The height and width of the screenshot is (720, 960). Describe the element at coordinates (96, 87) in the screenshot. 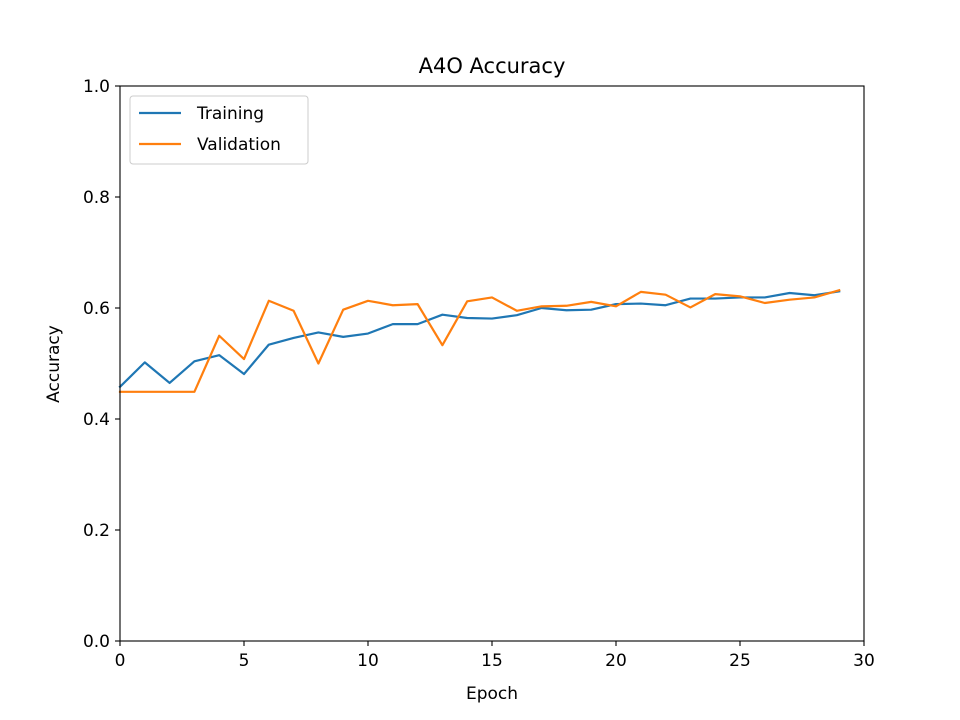

I see `y-tick-label: 1.0` at that location.